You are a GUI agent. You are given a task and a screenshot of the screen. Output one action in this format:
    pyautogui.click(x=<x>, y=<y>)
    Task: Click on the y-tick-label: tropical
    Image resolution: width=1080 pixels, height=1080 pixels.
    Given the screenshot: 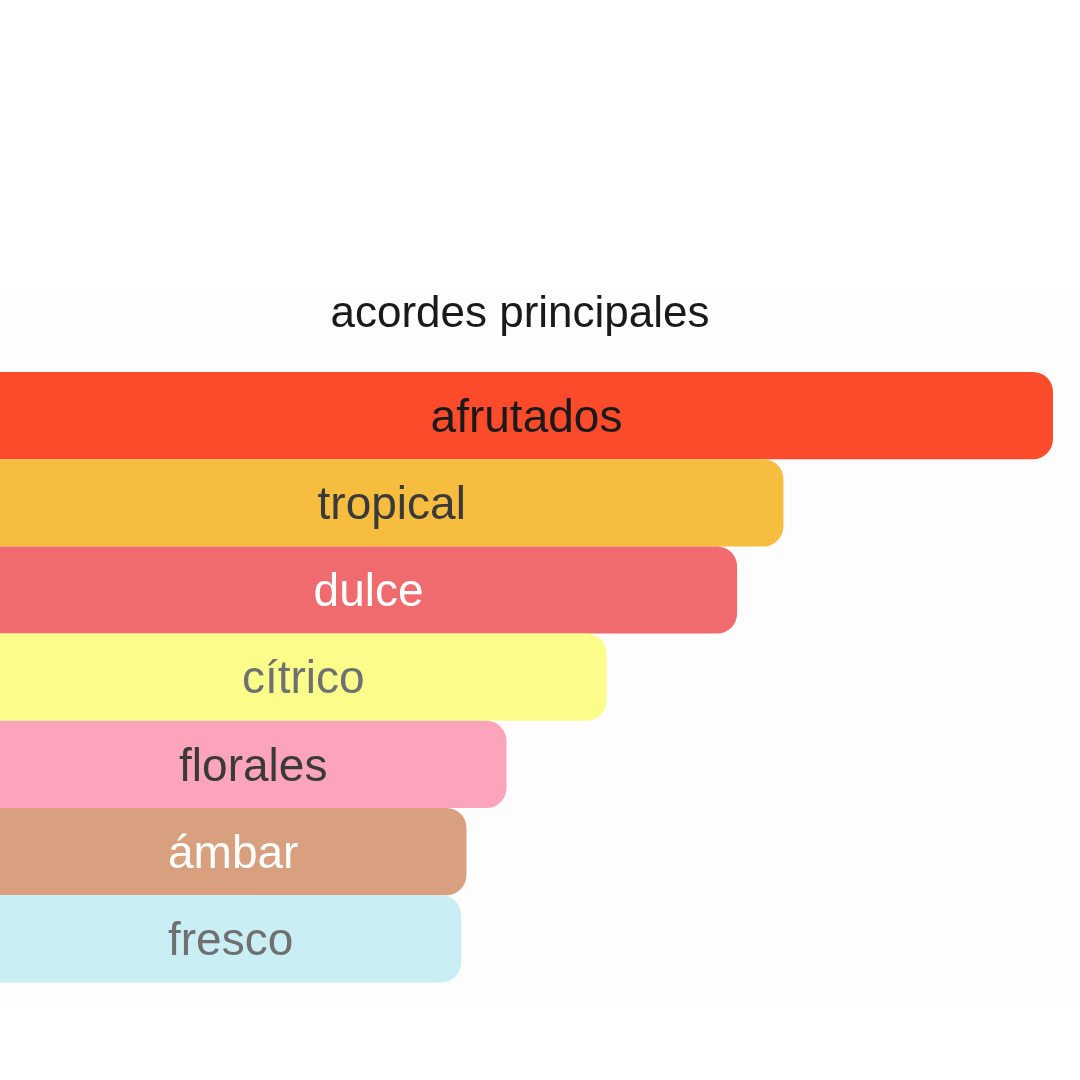 What is the action you would take?
    pyautogui.click(x=391, y=502)
    